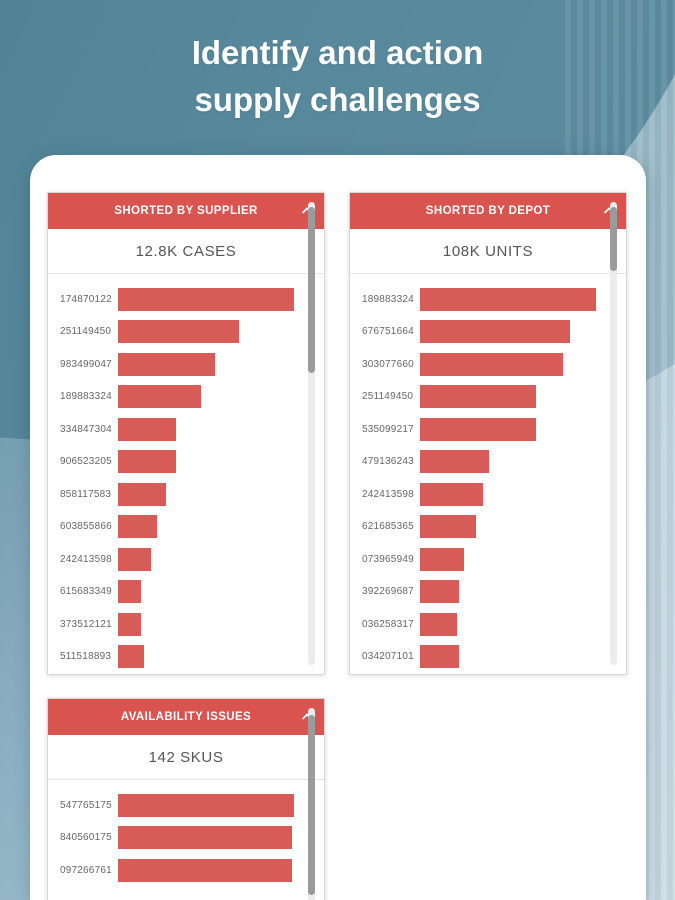  I want to click on panel-header: SHORTED BY SUPPLIER, so click(186, 211).